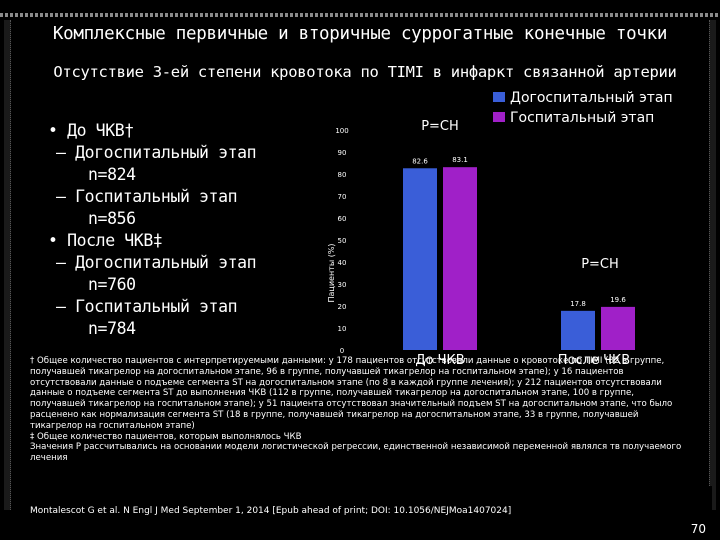  I want to click on y-tick-label: 100, so click(341, 131).